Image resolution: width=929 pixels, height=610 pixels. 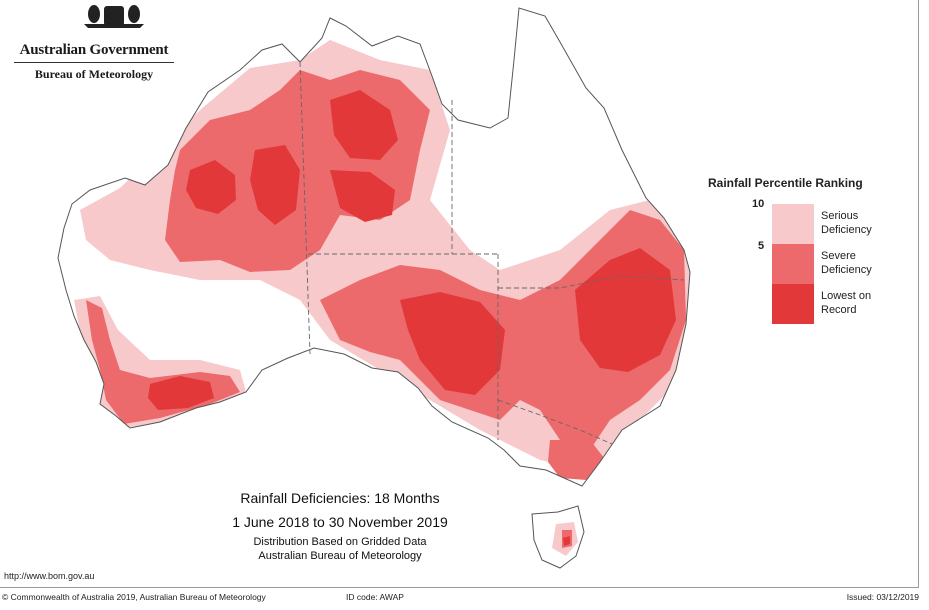 What do you see at coordinates (211, 187) in the screenshot?
I see `record-region-pilbara` at bounding box center [211, 187].